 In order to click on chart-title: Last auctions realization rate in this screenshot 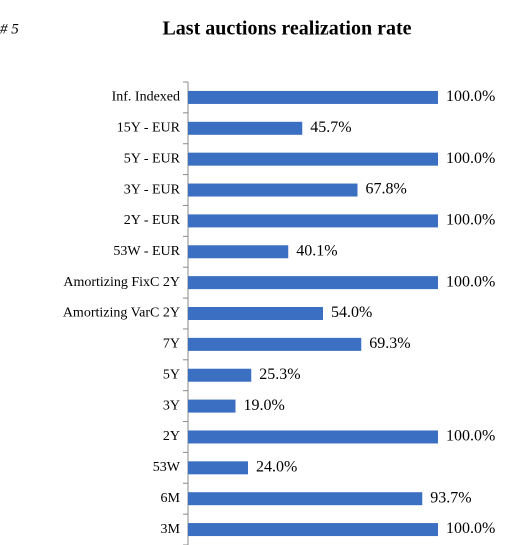, I will do `click(286, 29)`.